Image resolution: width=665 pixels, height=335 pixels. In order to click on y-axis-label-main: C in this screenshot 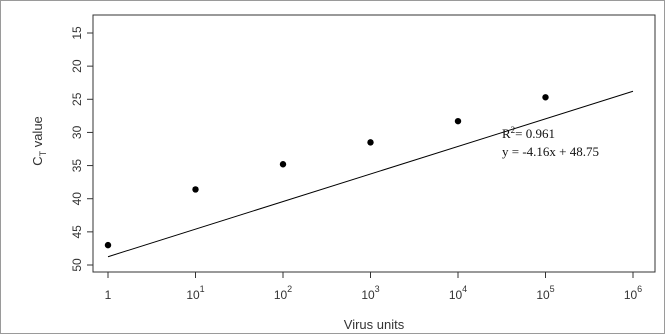, I will do `click(37, 160)`.